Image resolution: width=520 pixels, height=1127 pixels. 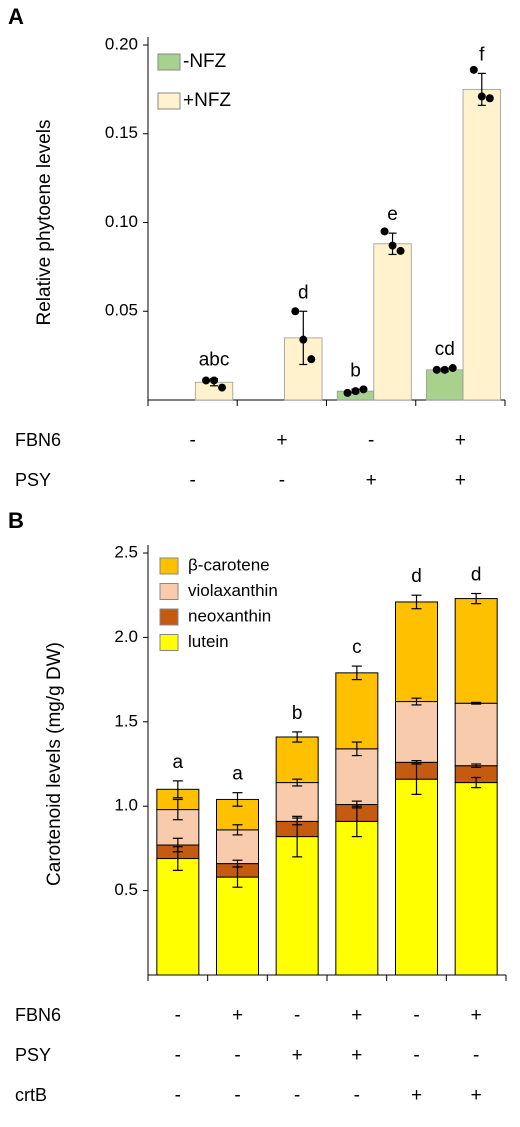 What do you see at coordinates (205, 61) in the screenshot?
I see `legend-label: -NFZ` at bounding box center [205, 61].